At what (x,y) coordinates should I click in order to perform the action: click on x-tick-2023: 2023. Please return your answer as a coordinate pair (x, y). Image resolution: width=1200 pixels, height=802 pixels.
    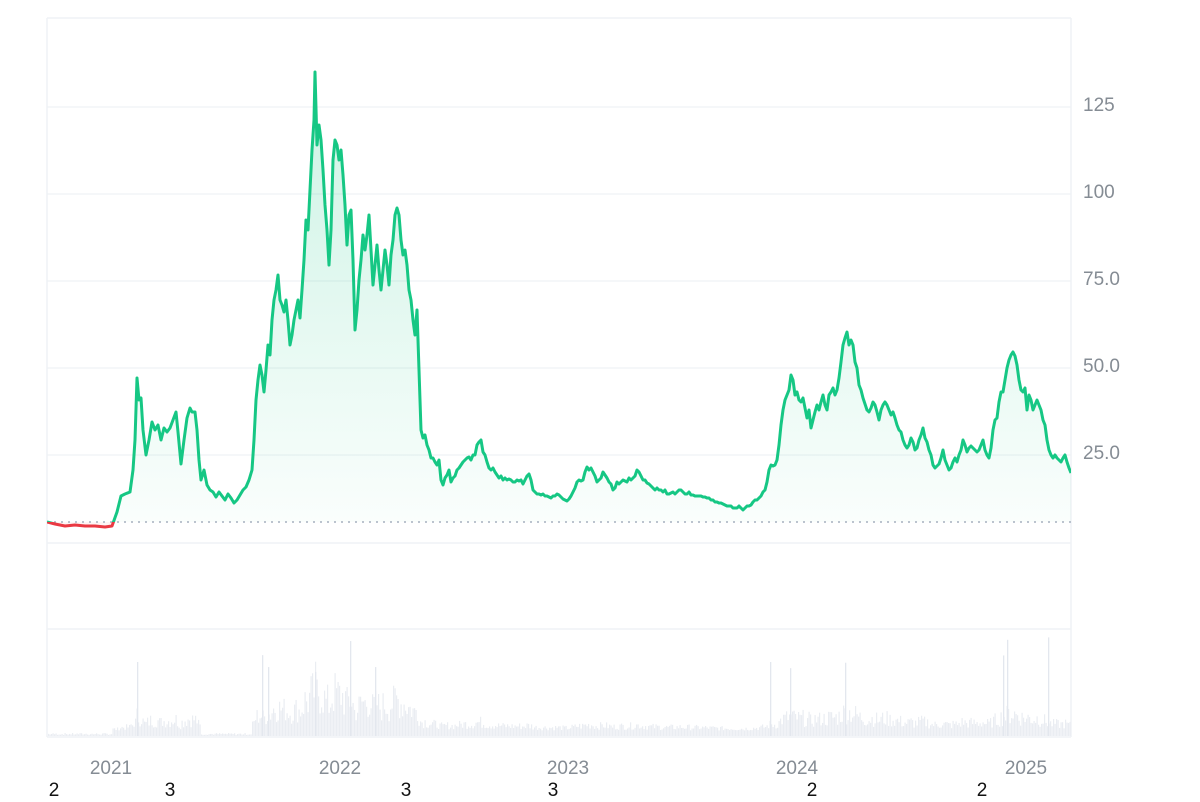
    Looking at the image, I should click on (568, 768).